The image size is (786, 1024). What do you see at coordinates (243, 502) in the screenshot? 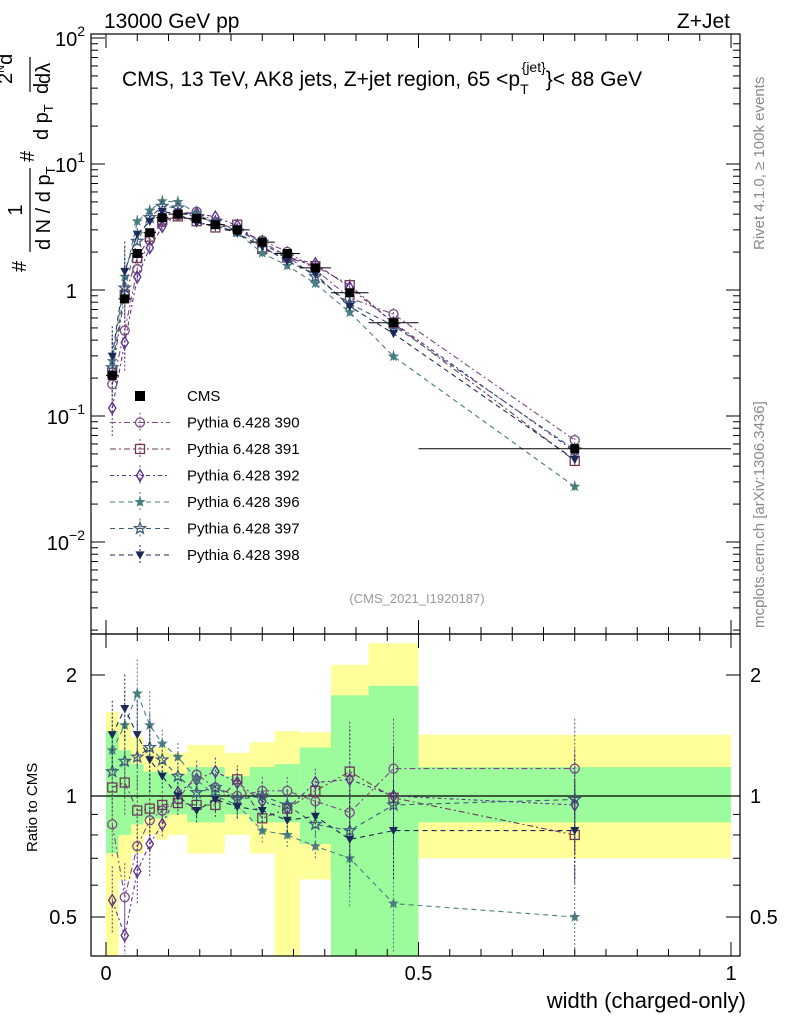
I see `legend-label: Pythia 6.428 396` at bounding box center [243, 502].